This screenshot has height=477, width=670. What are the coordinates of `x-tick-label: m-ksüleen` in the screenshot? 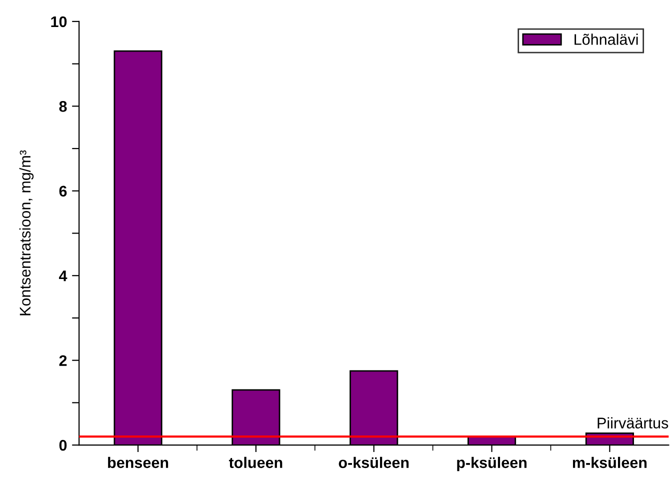 It's located at (609, 462).